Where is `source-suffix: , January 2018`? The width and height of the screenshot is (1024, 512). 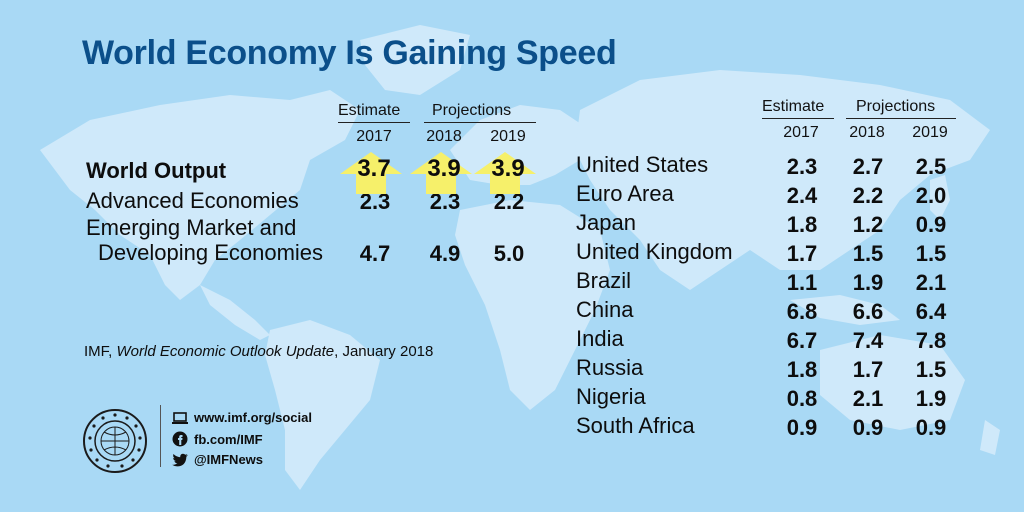 source-suffix: , January 2018 is located at coordinates (384, 351).